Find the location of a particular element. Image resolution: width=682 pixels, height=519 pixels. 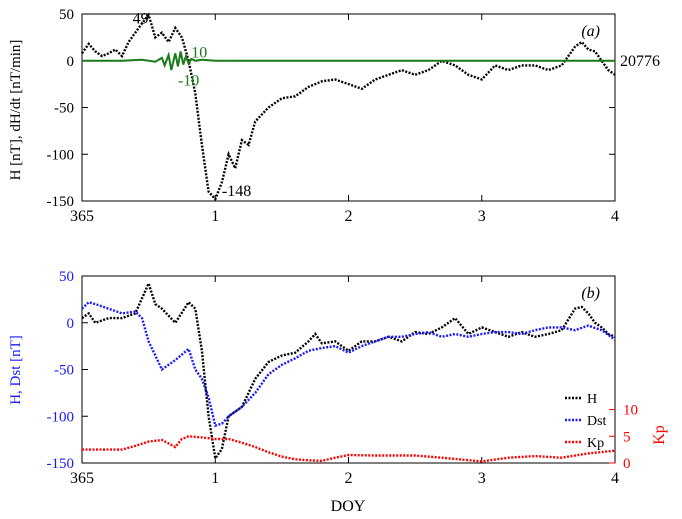

legend-label: Kp is located at coordinates (595, 443).